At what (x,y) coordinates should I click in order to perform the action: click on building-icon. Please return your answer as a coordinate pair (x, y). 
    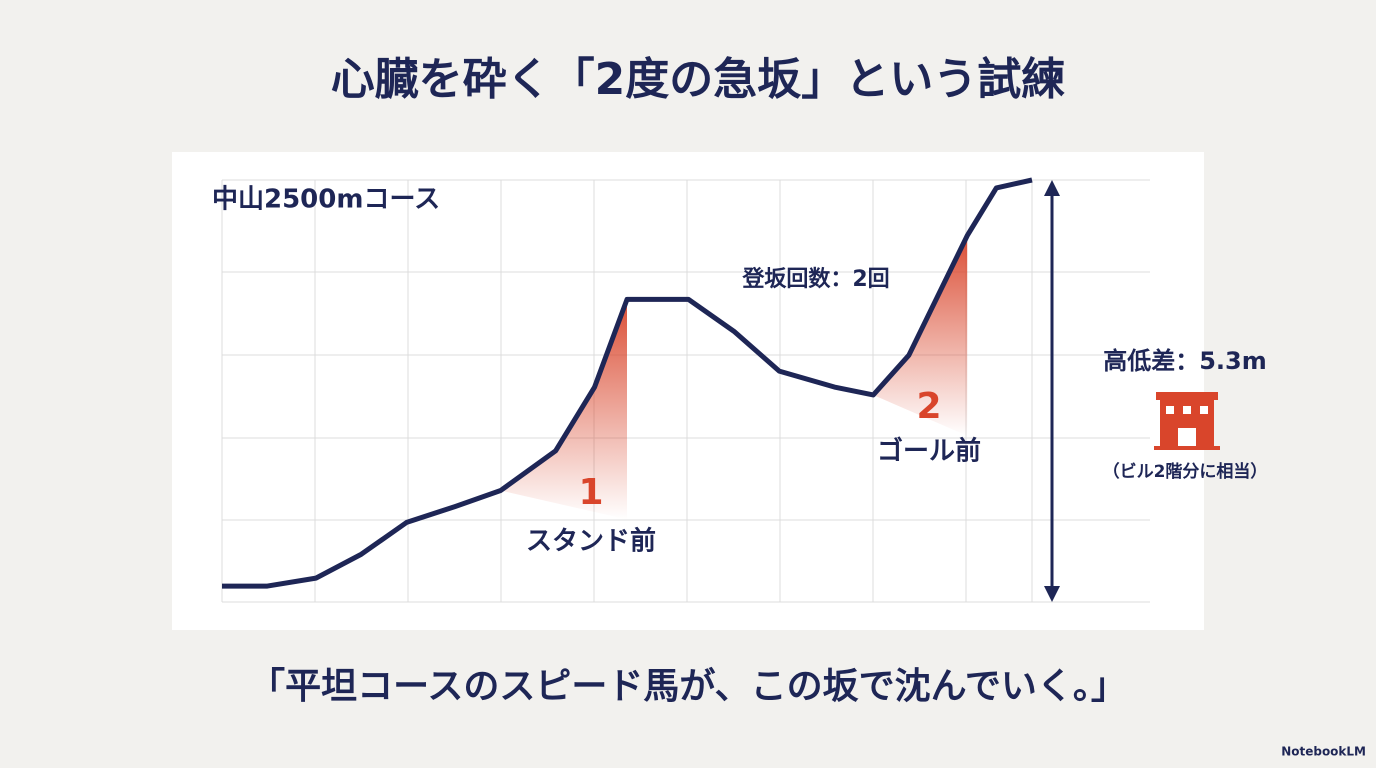
    Looking at the image, I should click on (1187, 421).